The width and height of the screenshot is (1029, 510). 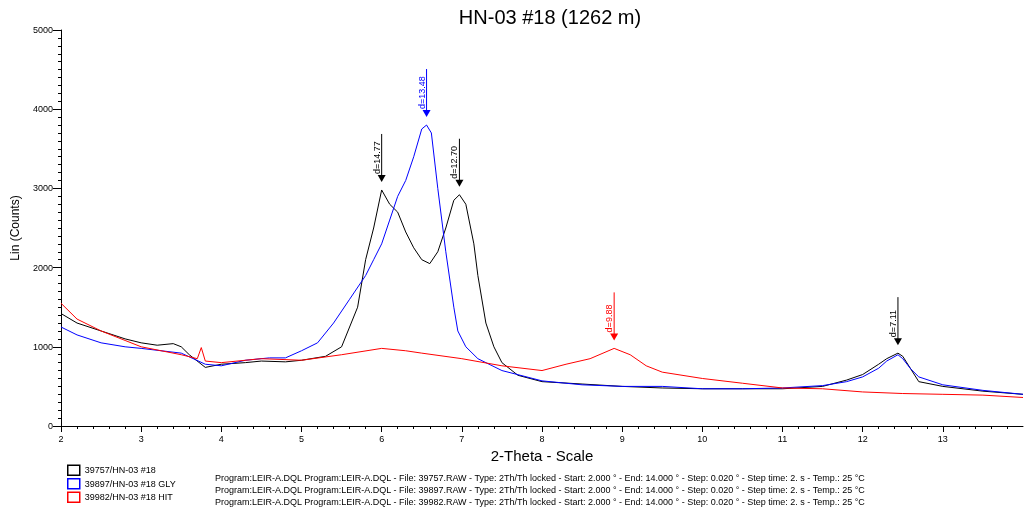 I want to click on y-tick-label: 5000, so click(x=42, y=30).